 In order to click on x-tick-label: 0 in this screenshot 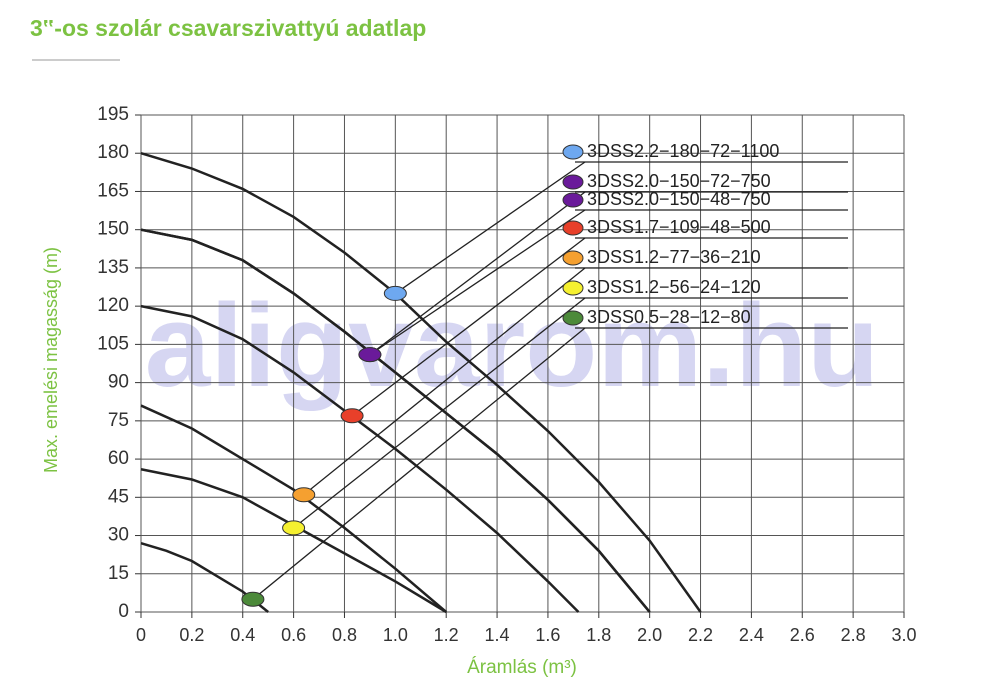, I will do `click(141, 635)`.